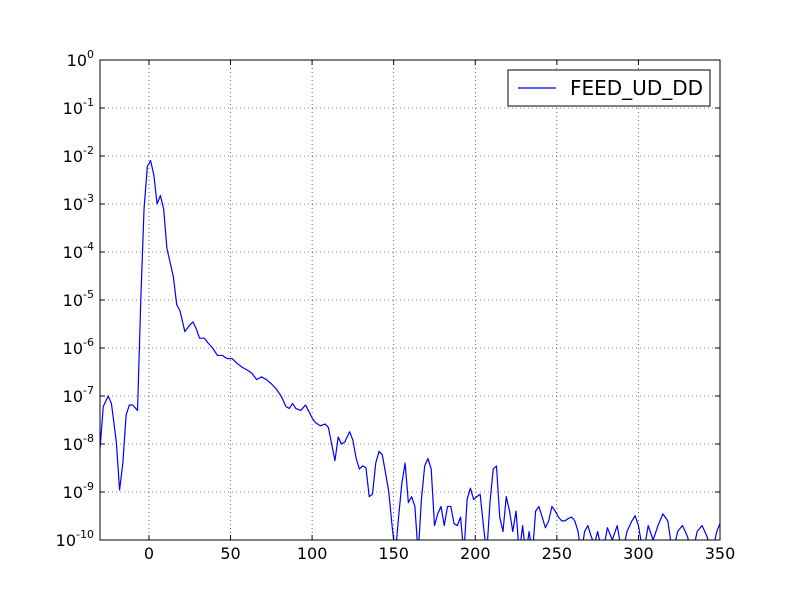  I want to click on y-tick-label: 10⁻², so click(78, 155).